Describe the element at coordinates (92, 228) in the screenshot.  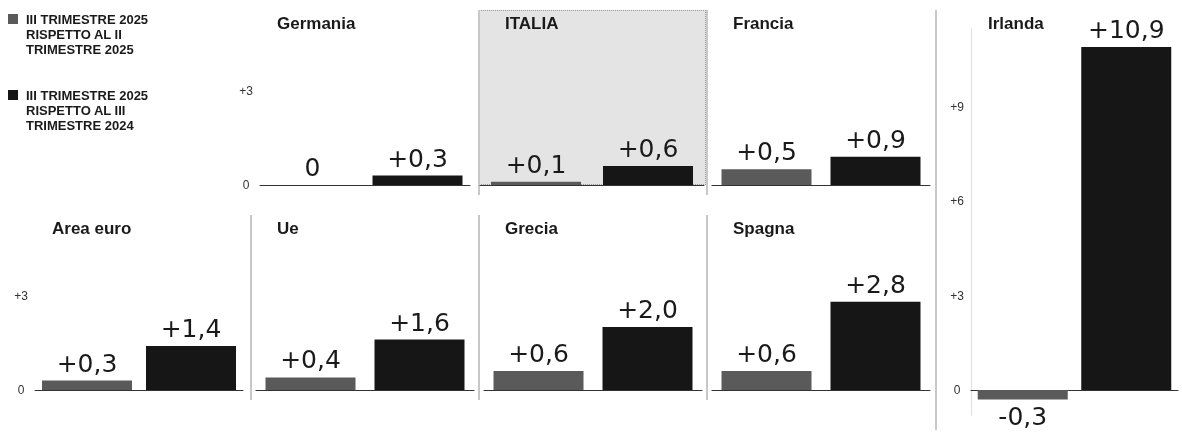
I see `chart-title: Area euro` at that location.